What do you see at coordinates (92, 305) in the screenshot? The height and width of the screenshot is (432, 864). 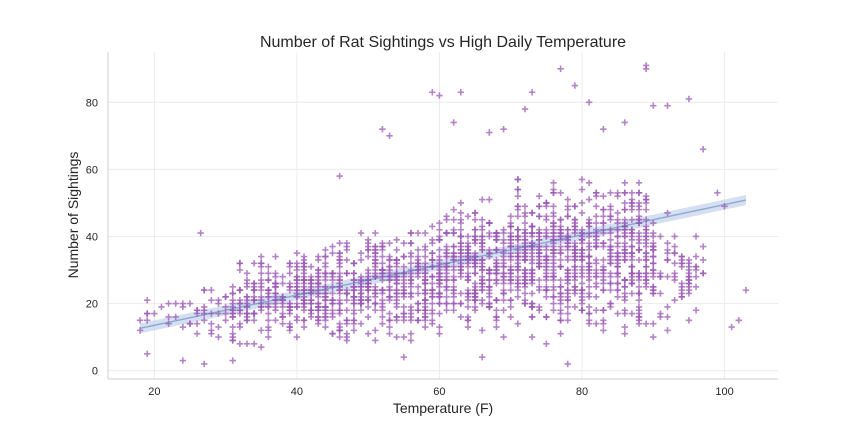 I see `y-tick-label: 20` at bounding box center [92, 305].